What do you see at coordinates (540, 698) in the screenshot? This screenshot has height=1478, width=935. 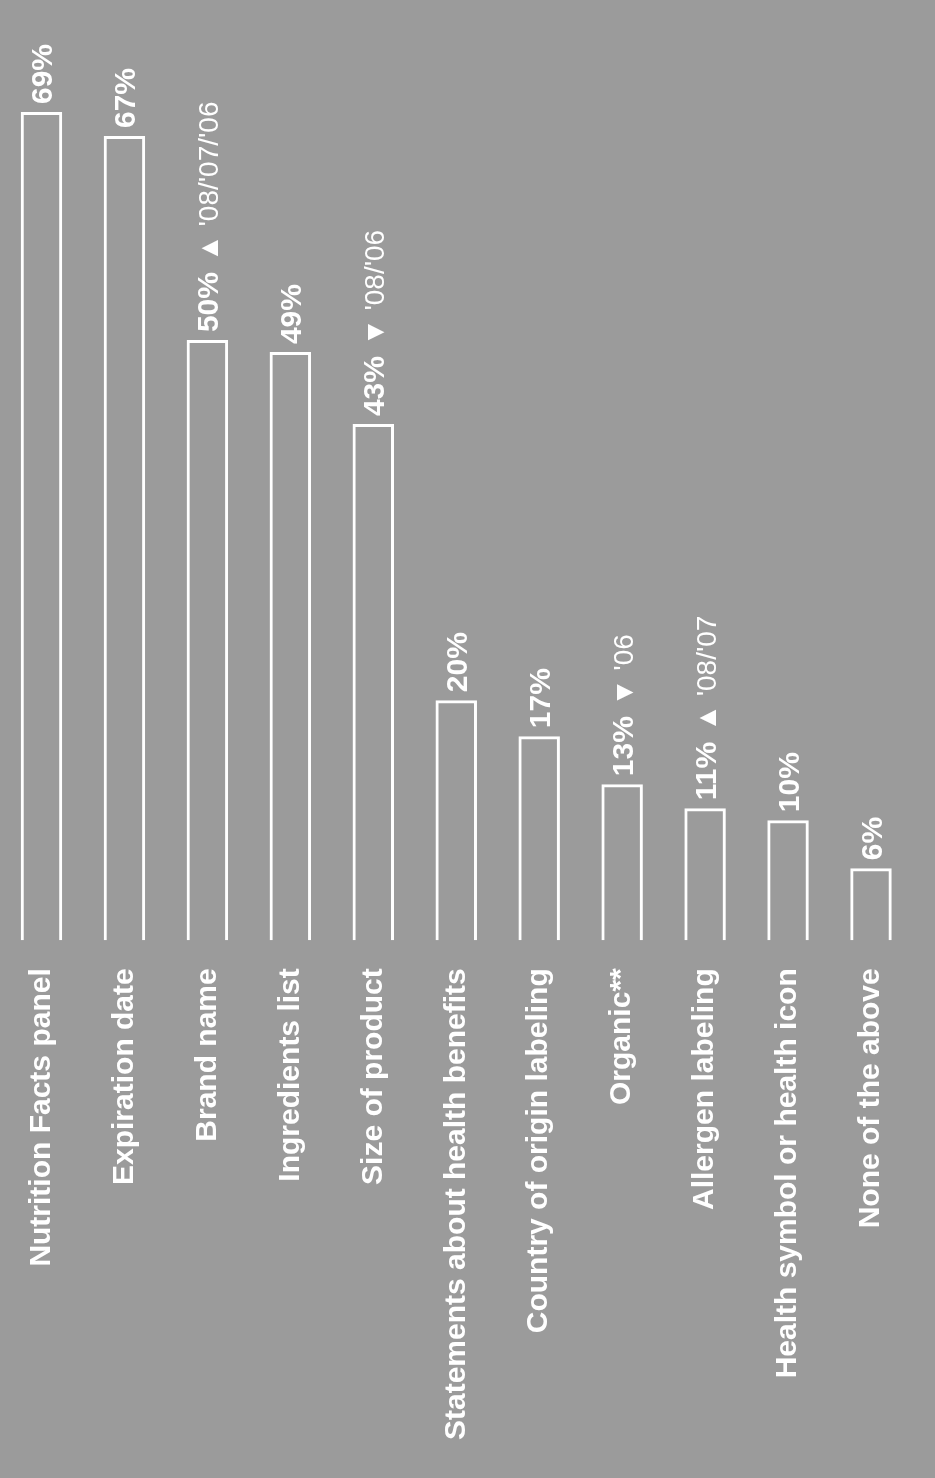 I see `data-label: 17%` at bounding box center [540, 698].